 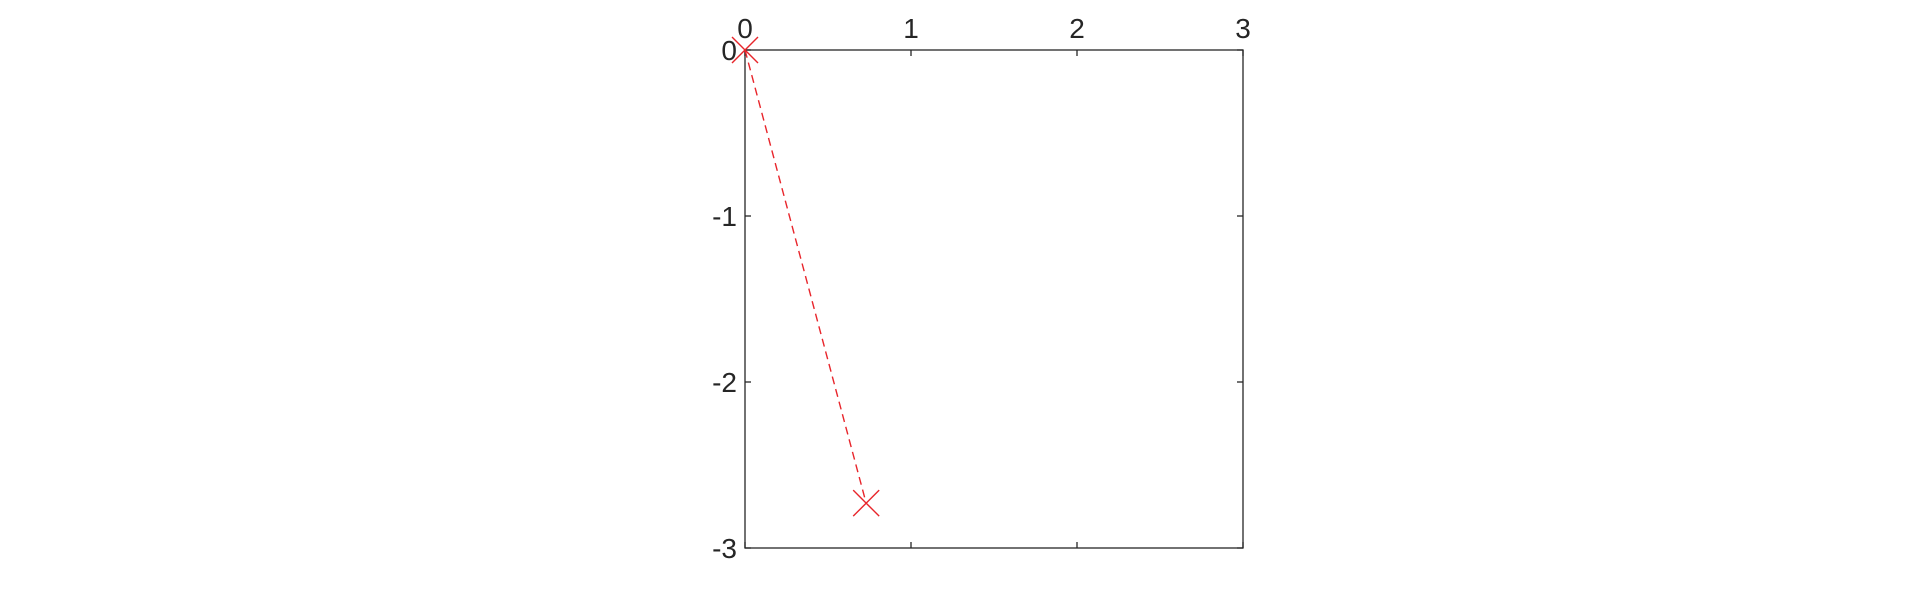 What do you see at coordinates (745, 28) in the screenshot?
I see `x-tick-label-0: 0` at bounding box center [745, 28].